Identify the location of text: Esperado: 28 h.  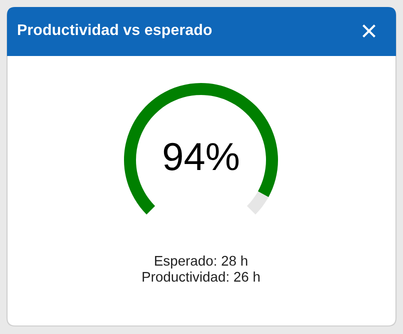
(201, 262).